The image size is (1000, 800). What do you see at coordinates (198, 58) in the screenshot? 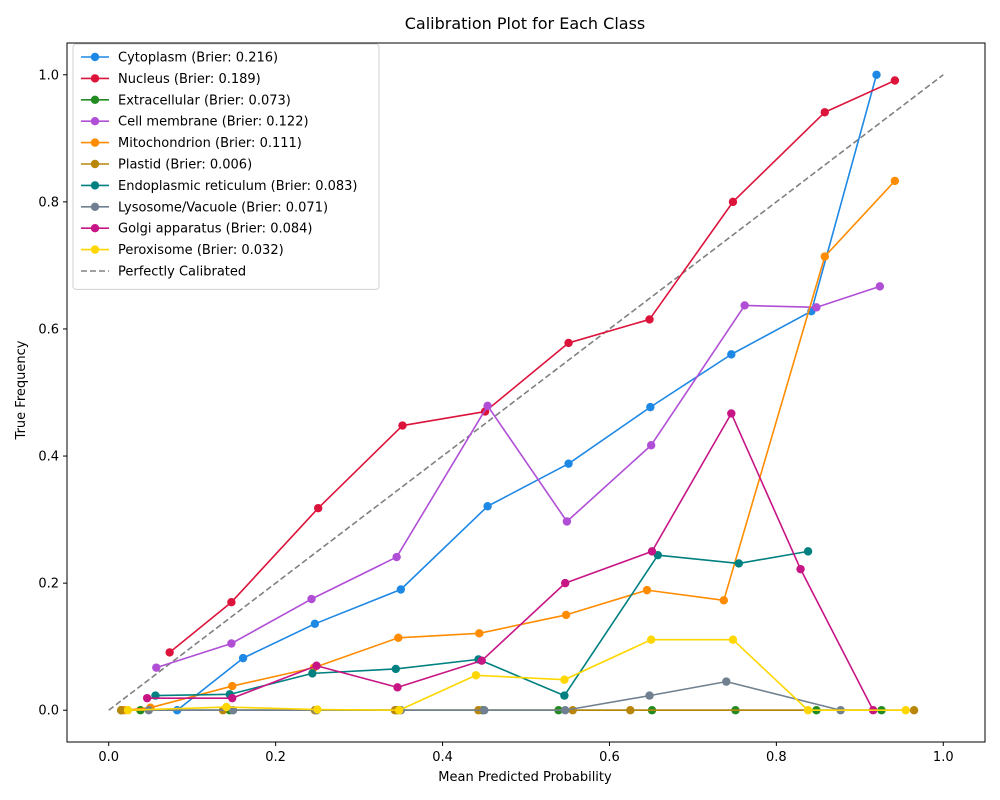
I see `legend-label: Cytoplasm (Brier: 0.216)` at bounding box center [198, 58].